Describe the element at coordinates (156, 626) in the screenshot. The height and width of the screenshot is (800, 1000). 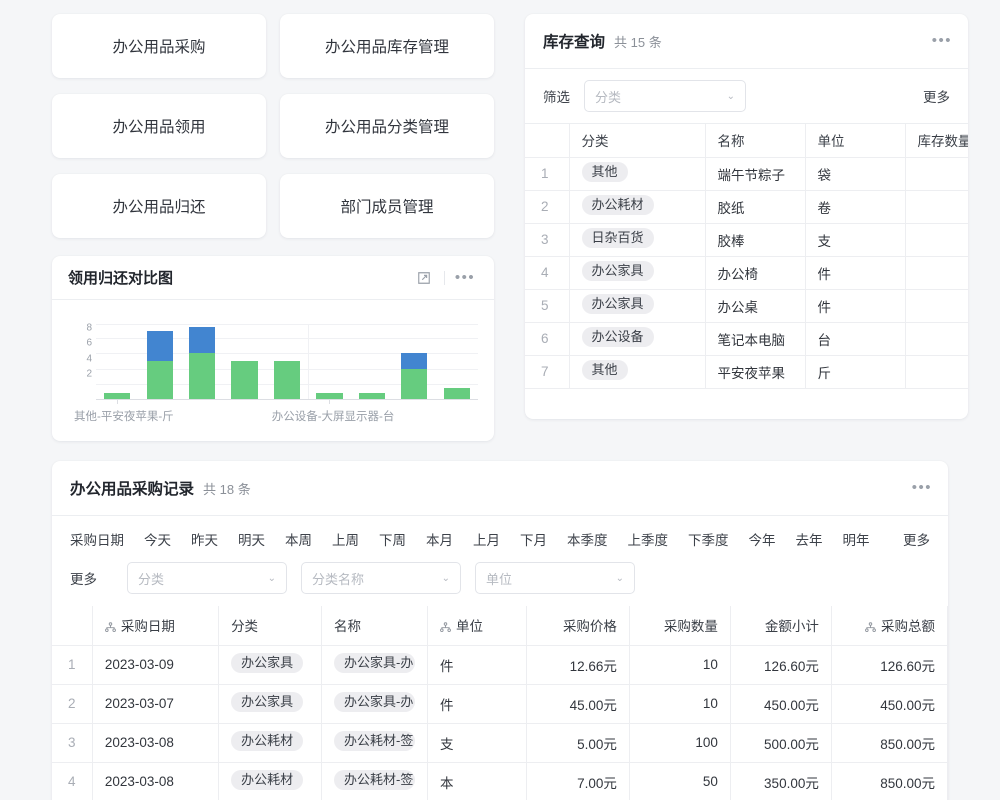
I see `purchase-column-header: 采购日期` at that location.